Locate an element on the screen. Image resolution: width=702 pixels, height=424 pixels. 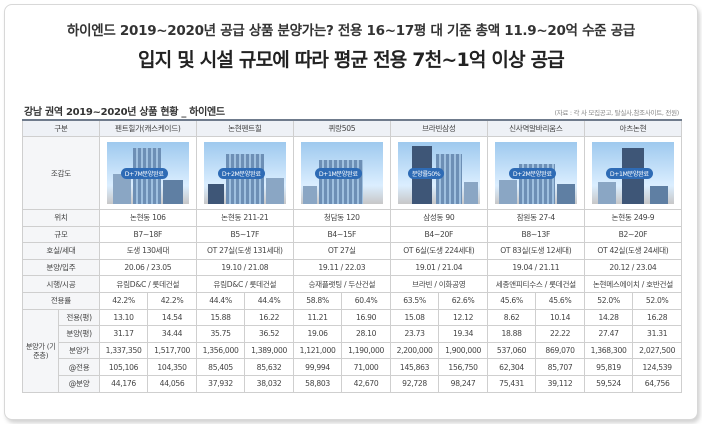
table-cell: 논현메스에이치 / 호반건설 is located at coordinates (633, 284).